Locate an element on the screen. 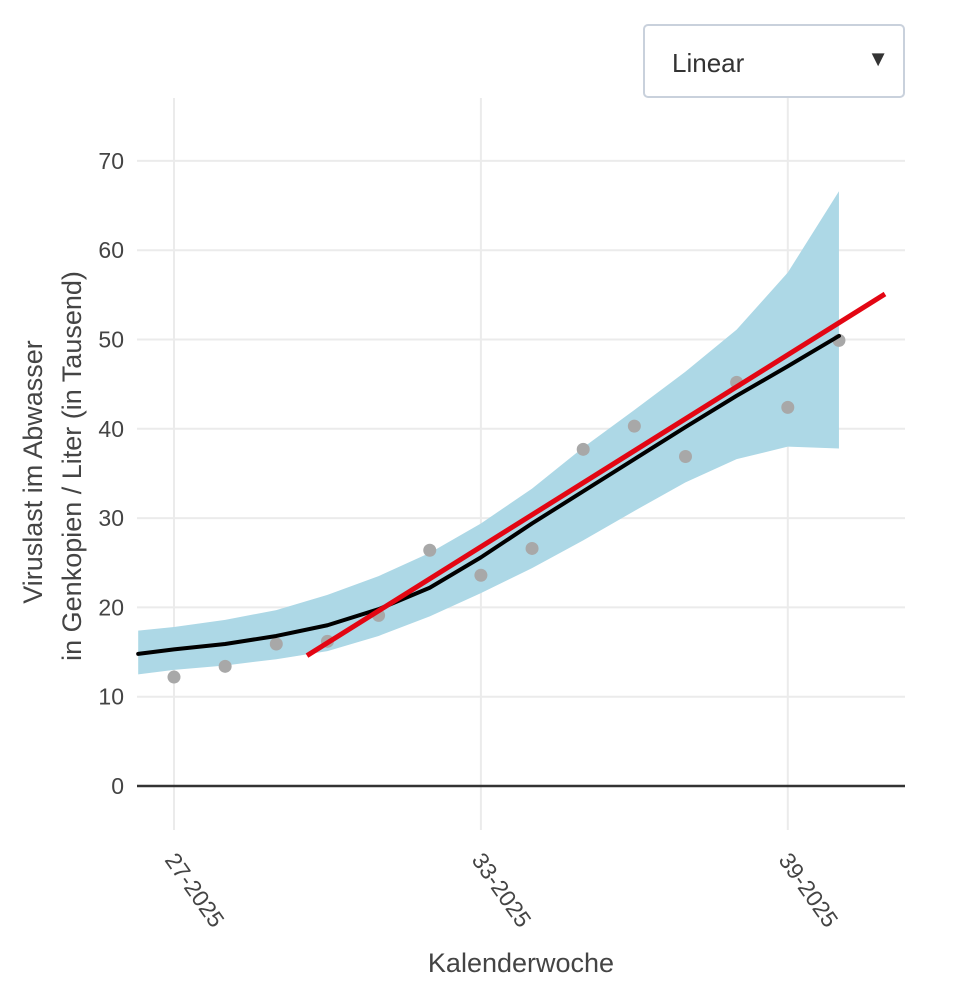 The image size is (959, 1000). y-tick-label: 0 is located at coordinates (117, 786).